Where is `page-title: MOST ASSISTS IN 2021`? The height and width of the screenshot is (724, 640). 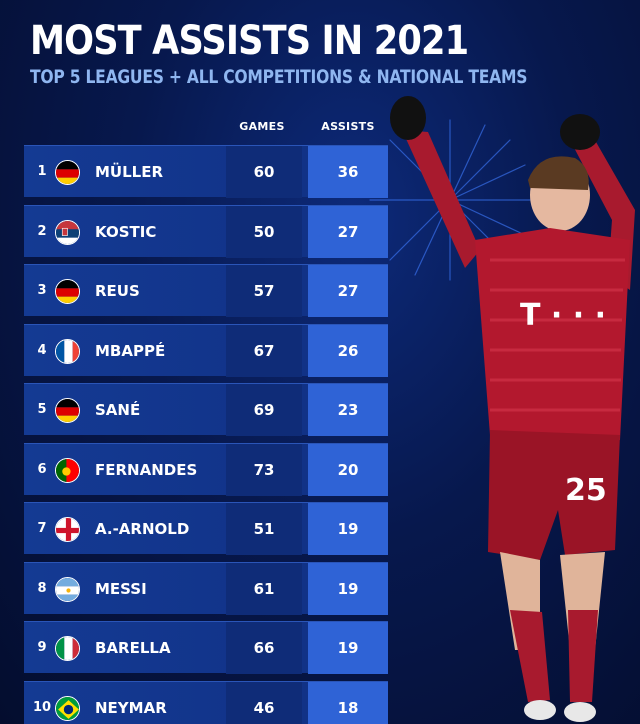
page-title: MOST ASSISTS IN 2021 is located at coordinates (249, 41).